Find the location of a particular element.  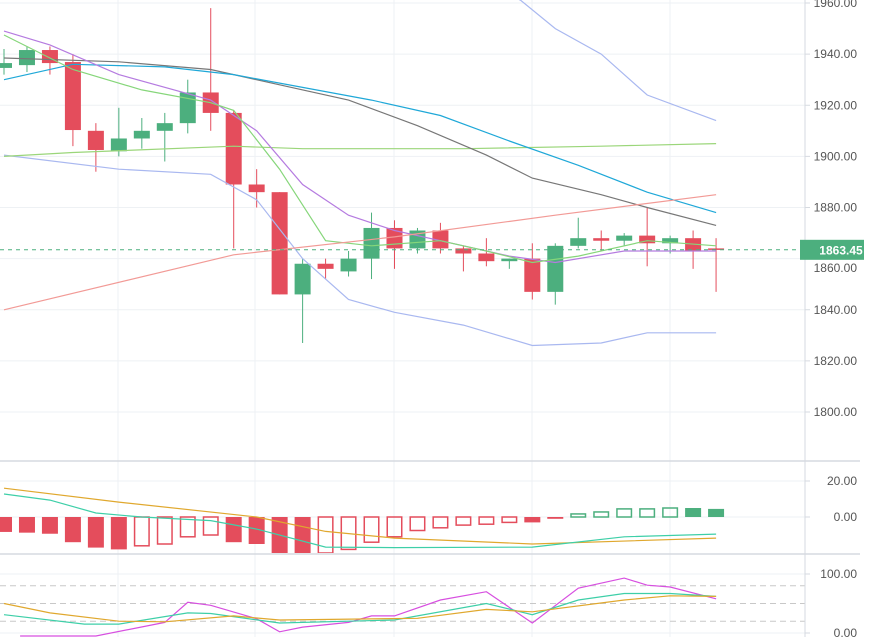

axis-tick-label: 100.00 is located at coordinates (838, 574).